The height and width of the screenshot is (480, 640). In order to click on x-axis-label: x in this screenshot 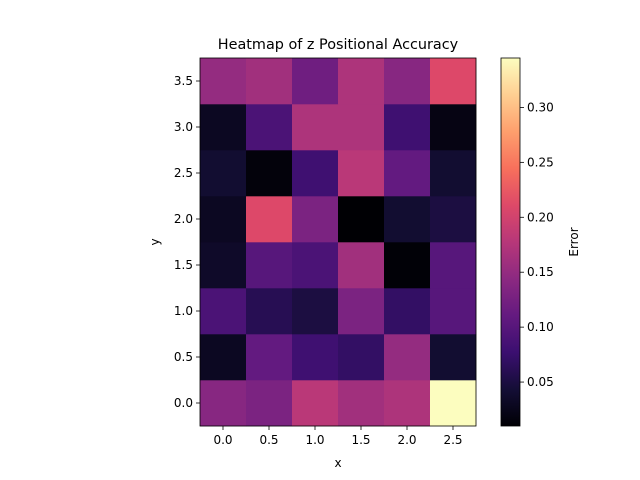, I will do `click(337, 463)`.